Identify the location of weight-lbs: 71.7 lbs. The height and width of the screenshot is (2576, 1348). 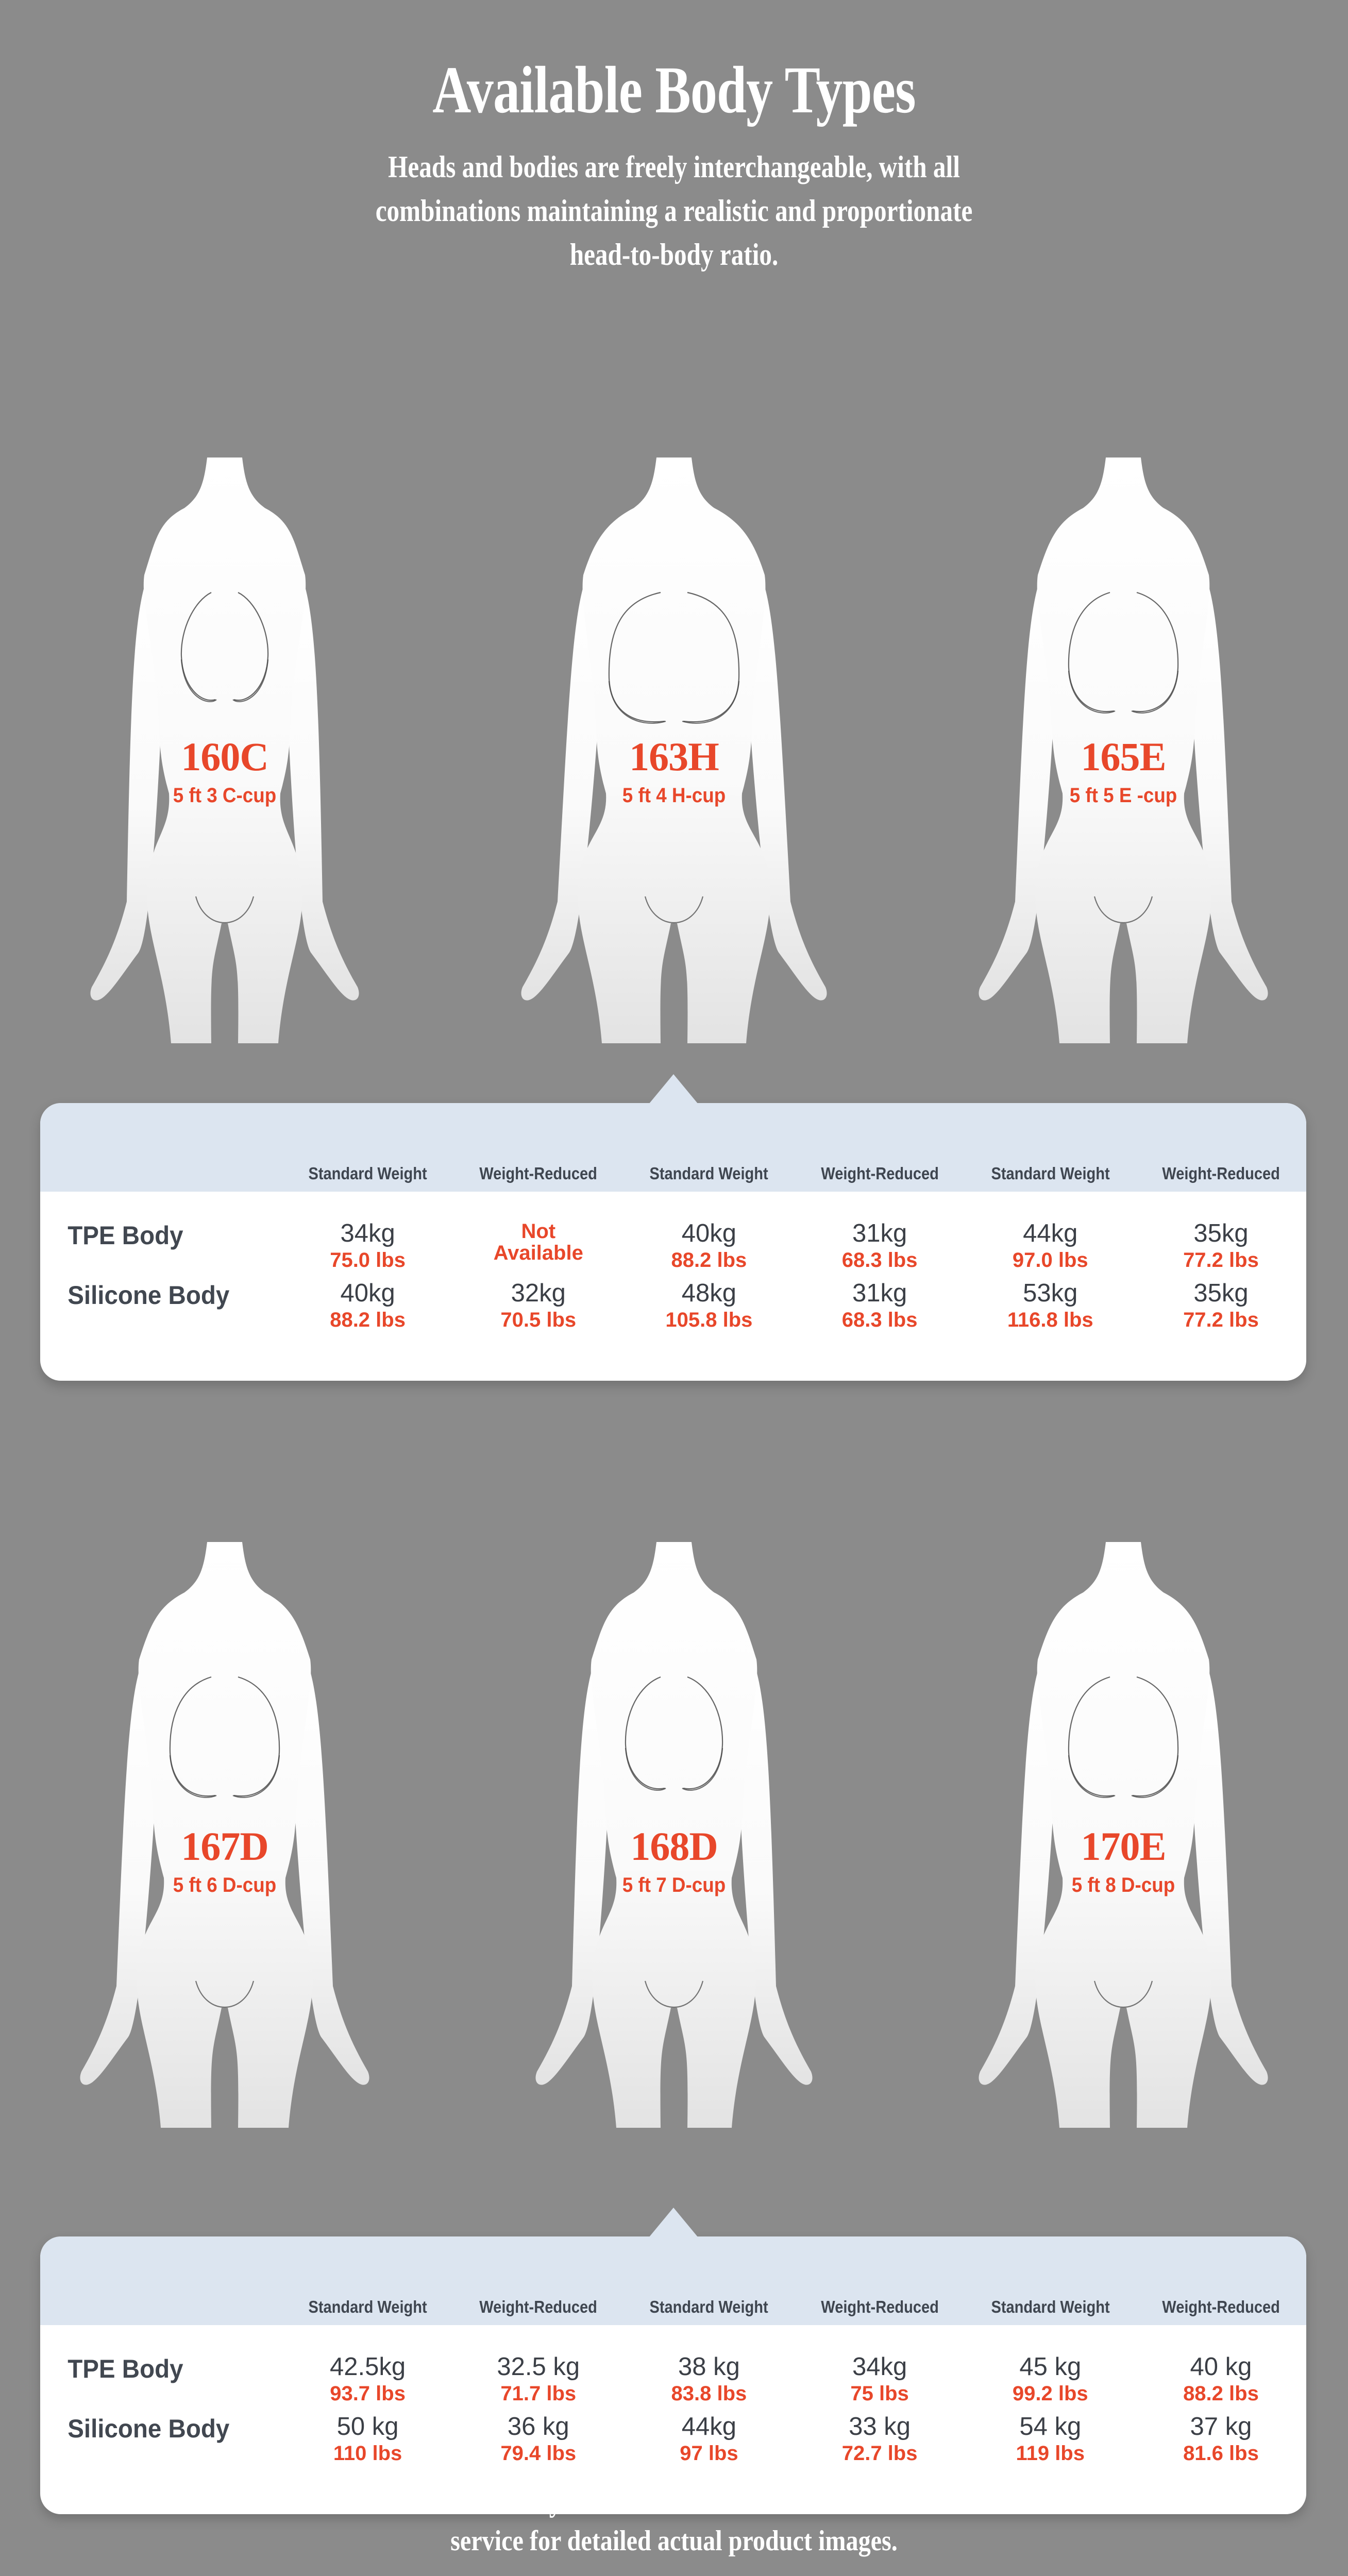
(538, 2394).